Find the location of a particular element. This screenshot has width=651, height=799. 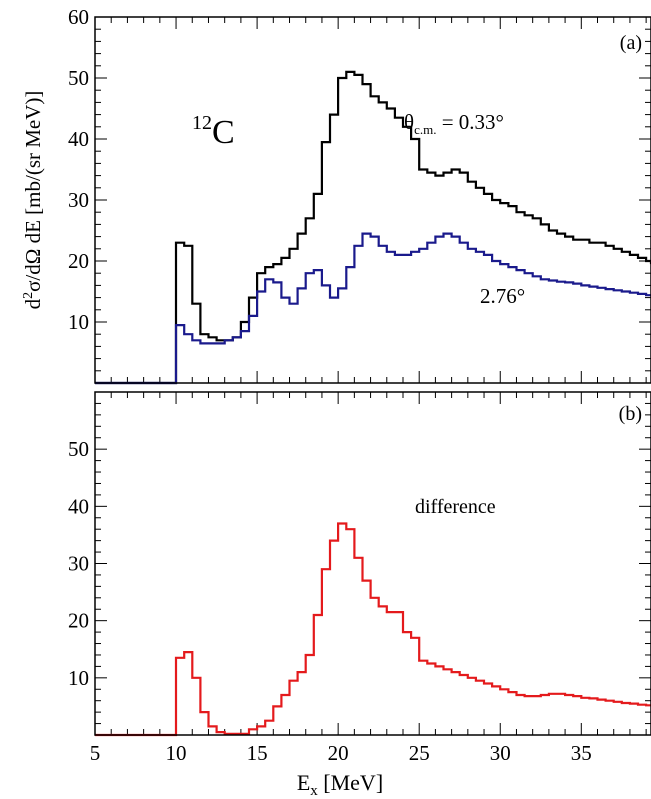

legend-theta-033: θc.m. = 0.33° is located at coordinates (454, 123).